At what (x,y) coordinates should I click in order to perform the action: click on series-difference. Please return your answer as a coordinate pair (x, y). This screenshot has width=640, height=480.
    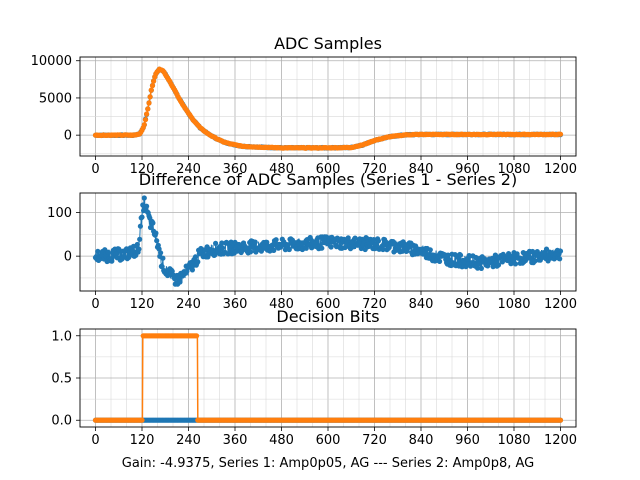
    Looking at the image, I should click on (328, 241).